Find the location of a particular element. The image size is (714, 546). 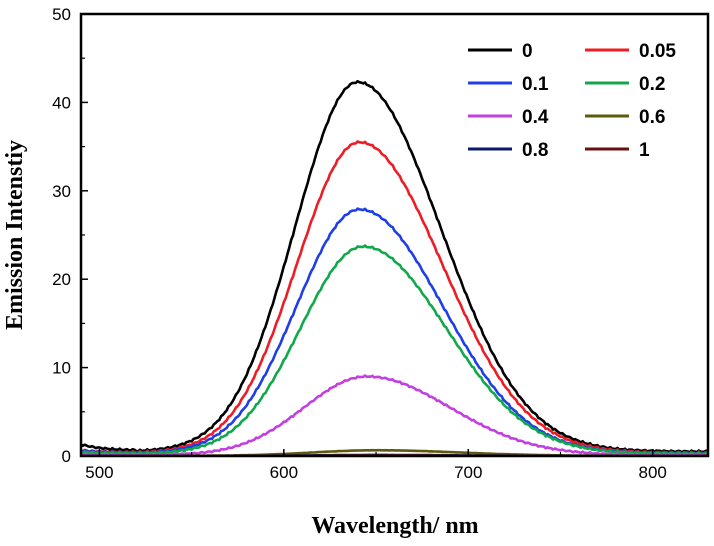

legend-label-0.6: 0.6 is located at coordinates (652, 117).